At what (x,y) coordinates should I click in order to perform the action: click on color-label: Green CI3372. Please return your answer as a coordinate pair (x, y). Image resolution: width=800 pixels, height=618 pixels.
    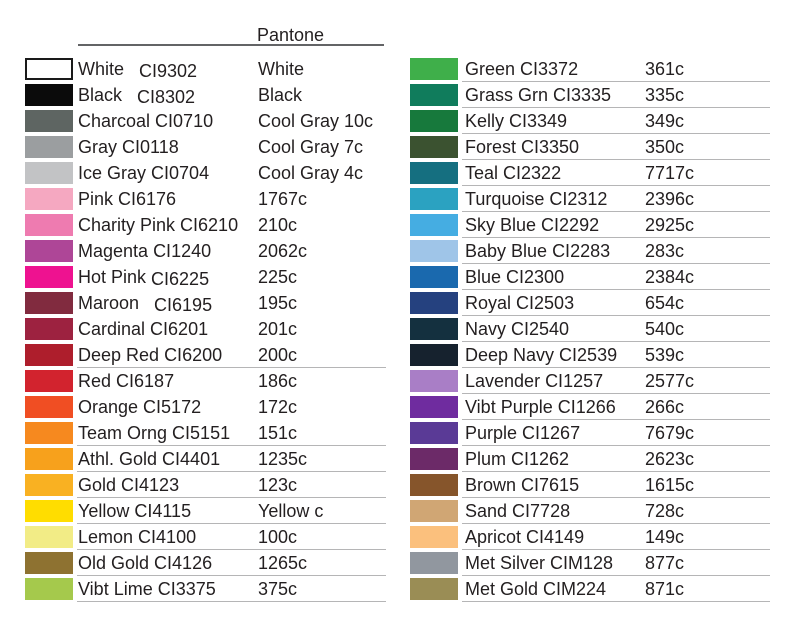
    Looking at the image, I should click on (521, 69).